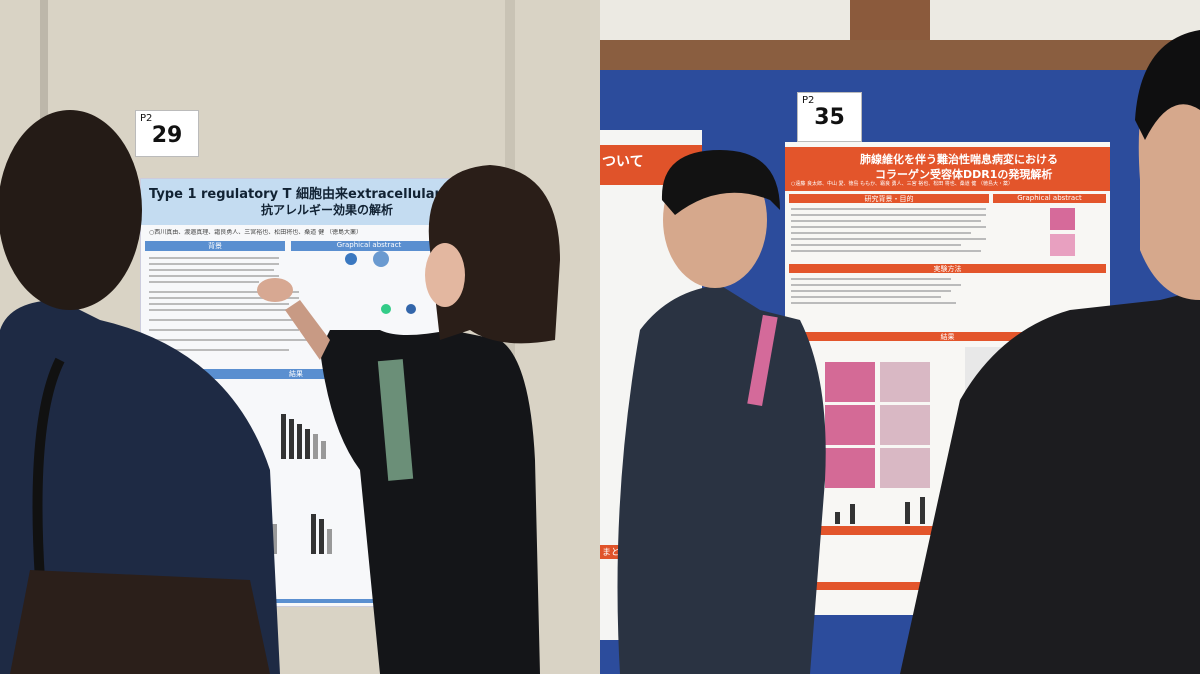 This screenshot has width=1200, height=674. I want to click on poster-title: コラーゲン受容体DDR1の発現解析, so click(964, 174).